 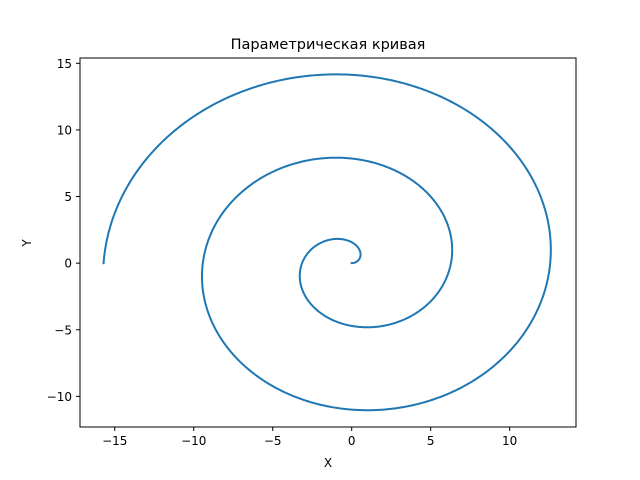 I want to click on x-tick-label: 10, so click(x=509, y=441).